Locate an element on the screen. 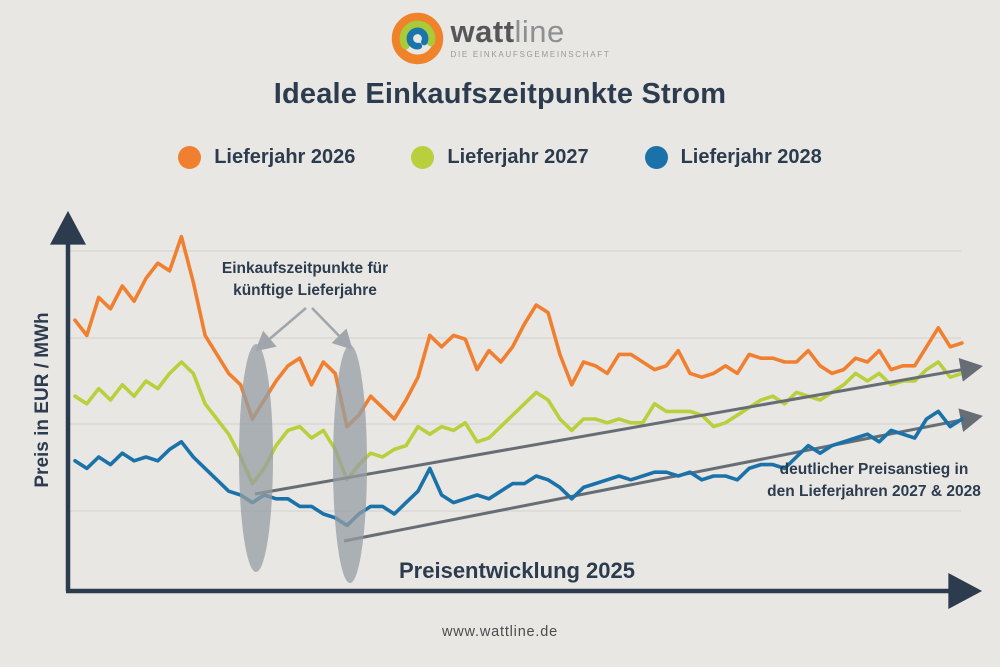 Image resolution: width=1000 pixels, height=667 pixels. logo-wordmark: wattline is located at coordinates (530, 31).